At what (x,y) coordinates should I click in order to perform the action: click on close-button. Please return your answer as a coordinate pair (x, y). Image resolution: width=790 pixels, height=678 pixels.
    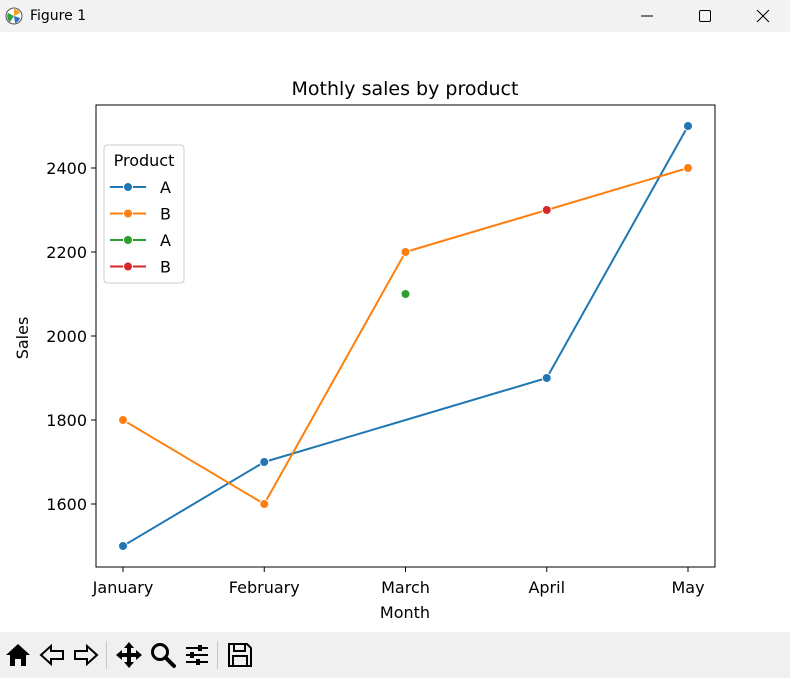
    Looking at the image, I should click on (762, 16).